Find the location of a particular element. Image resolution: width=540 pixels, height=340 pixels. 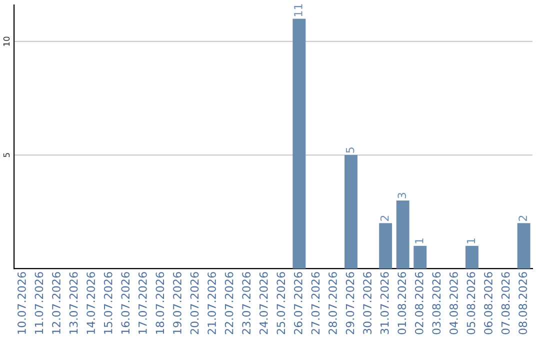

x-tick-label: 16.07.2026 is located at coordinates (125, 303).